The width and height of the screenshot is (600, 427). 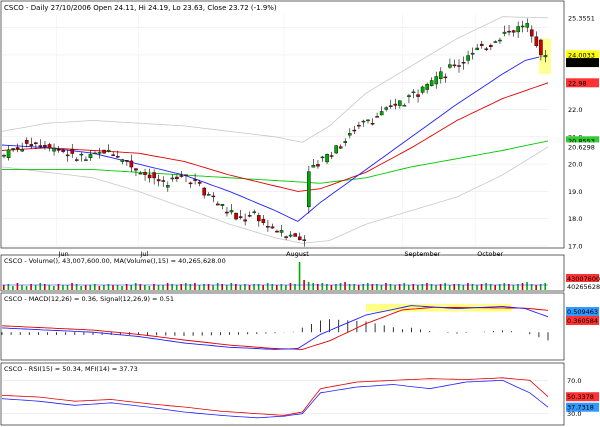 I want to click on ma-green-line, so click(x=275, y=162).